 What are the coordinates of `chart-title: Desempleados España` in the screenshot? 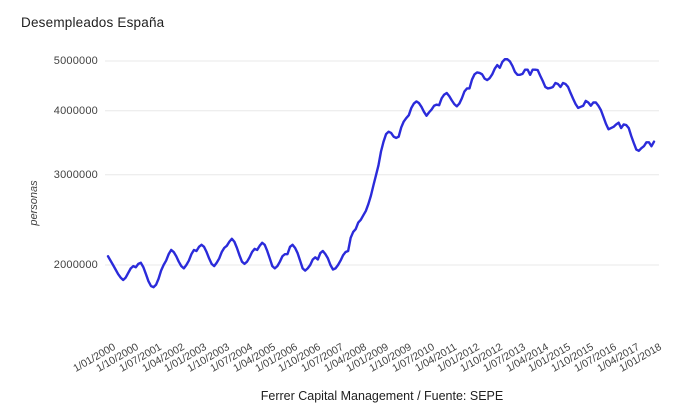 It's located at (93, 22).